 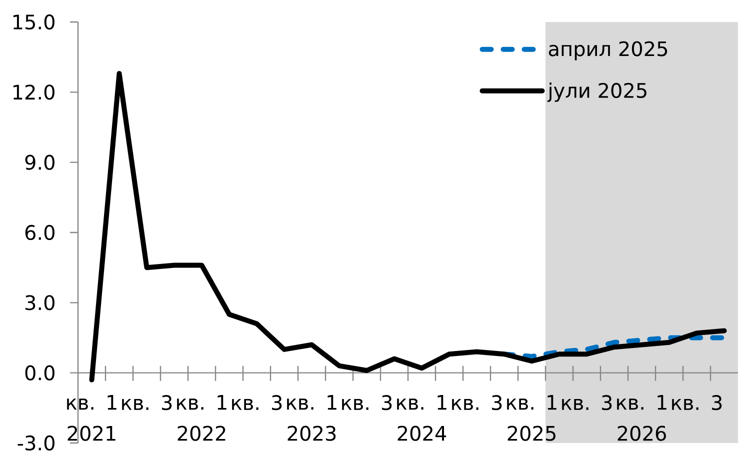 What do you see at coordinates (40, 302) in the screenshot?
I see `y-tick-label: 3.0` at bounding box center [40, 302].